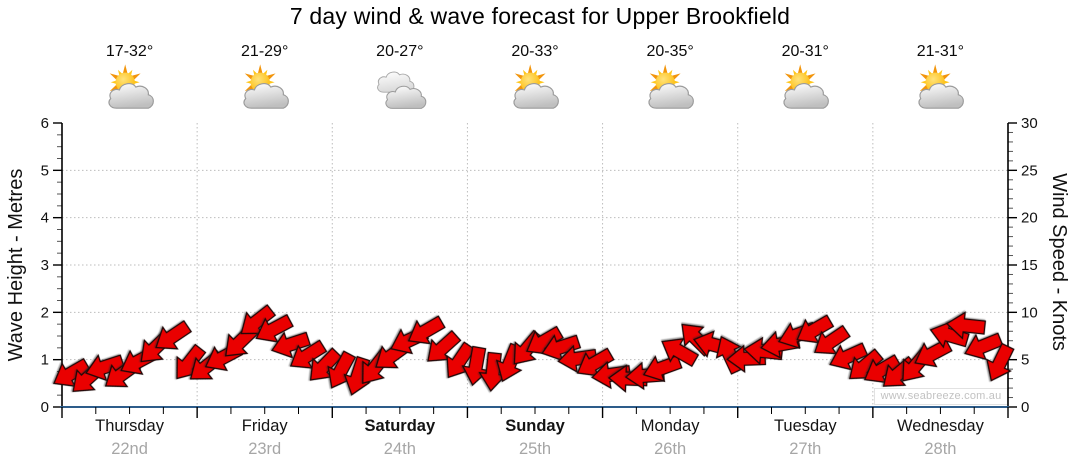 This screenshot has width=1080, height=475. Describe the element at coordinates (670, 78) in the screenshot. I see `day-header: 20-35°` at that location.